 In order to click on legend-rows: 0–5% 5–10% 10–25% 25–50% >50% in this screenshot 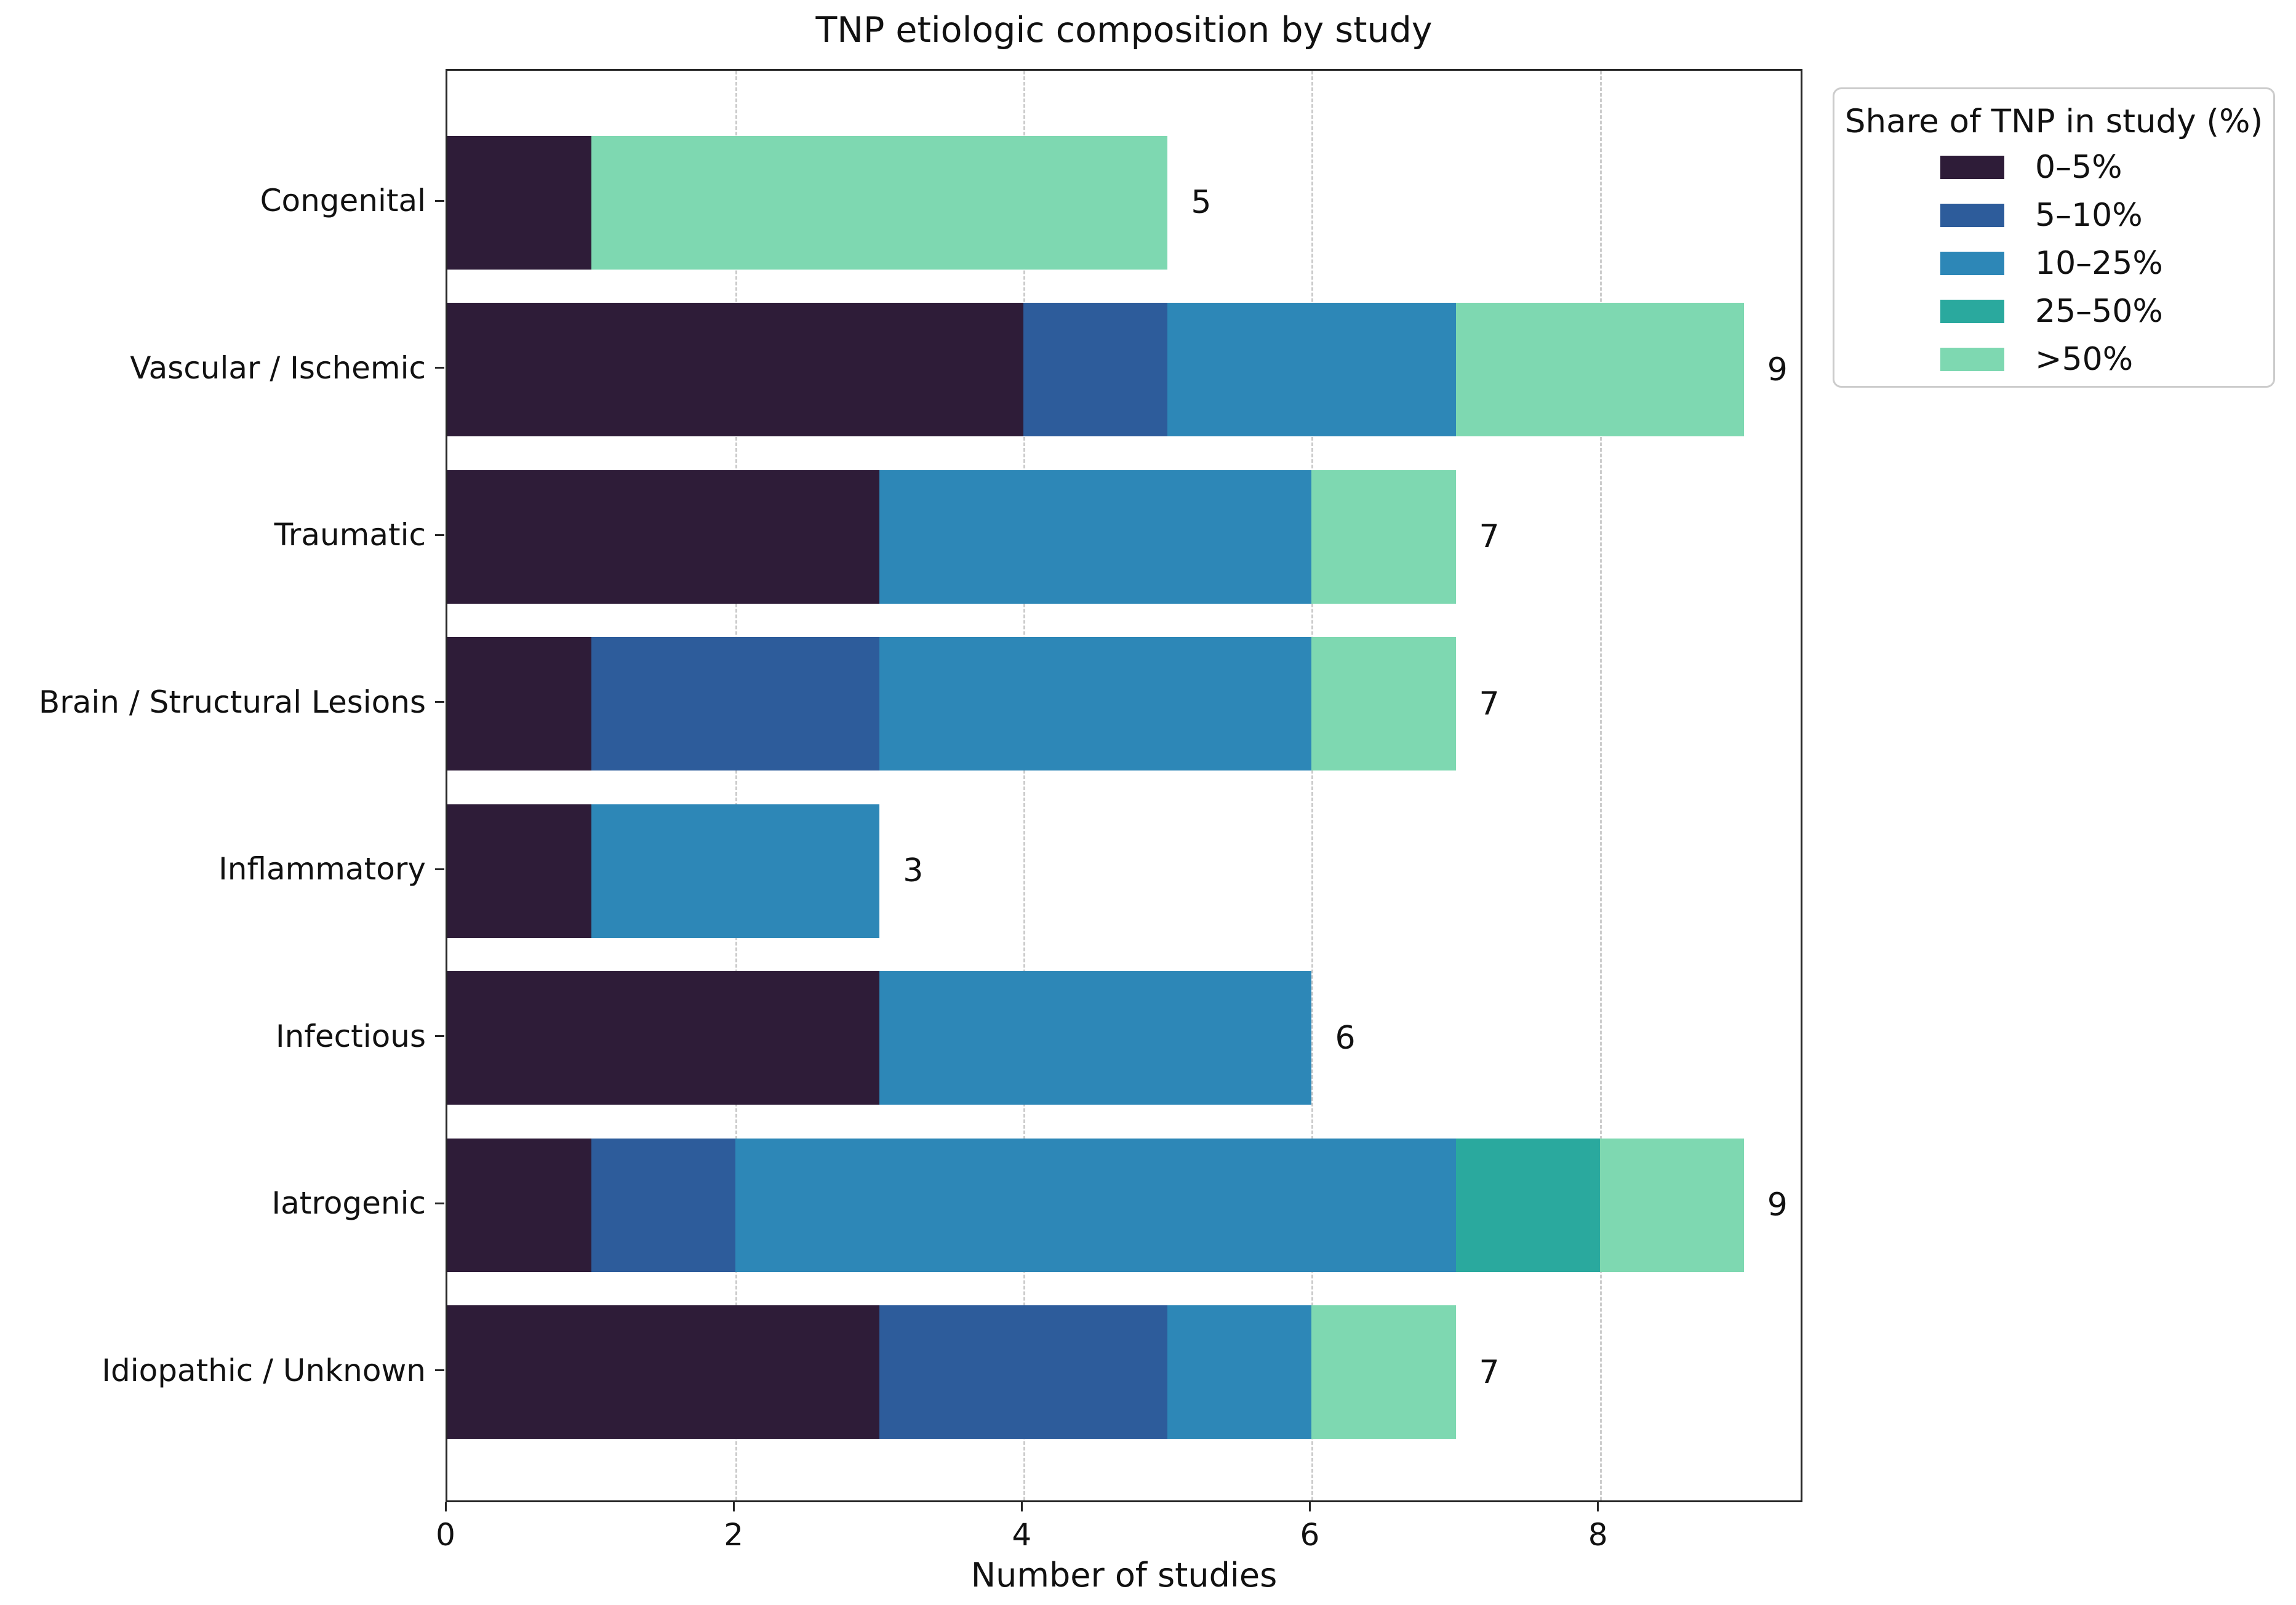, I will do `click(2053, 263)`.